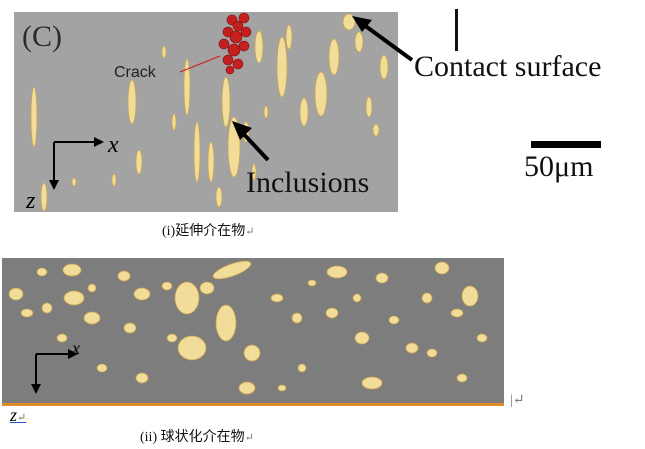  I want to click on caption-elongated: (i)延伸介在物↵, so click(208, 230).